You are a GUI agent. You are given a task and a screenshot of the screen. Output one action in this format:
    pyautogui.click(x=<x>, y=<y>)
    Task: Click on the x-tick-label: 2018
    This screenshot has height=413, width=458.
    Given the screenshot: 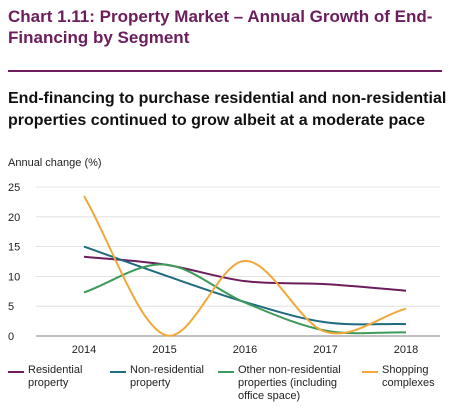 What is the action you would take?
    pyautogui.click(x=406, y=350)
    